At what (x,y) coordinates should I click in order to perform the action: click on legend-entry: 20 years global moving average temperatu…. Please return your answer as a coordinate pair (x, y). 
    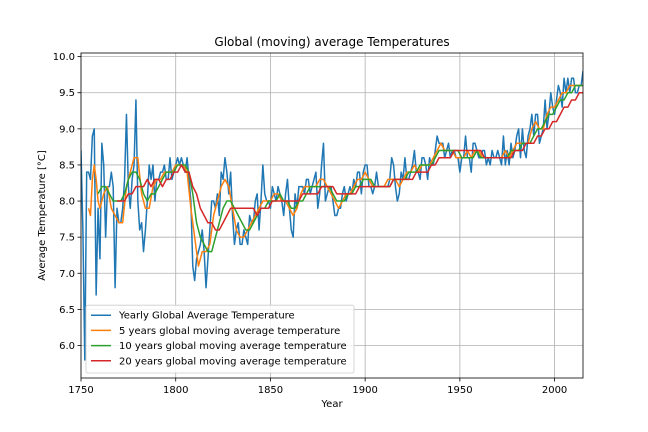
    Looking at the image, I should click on (233, 361).